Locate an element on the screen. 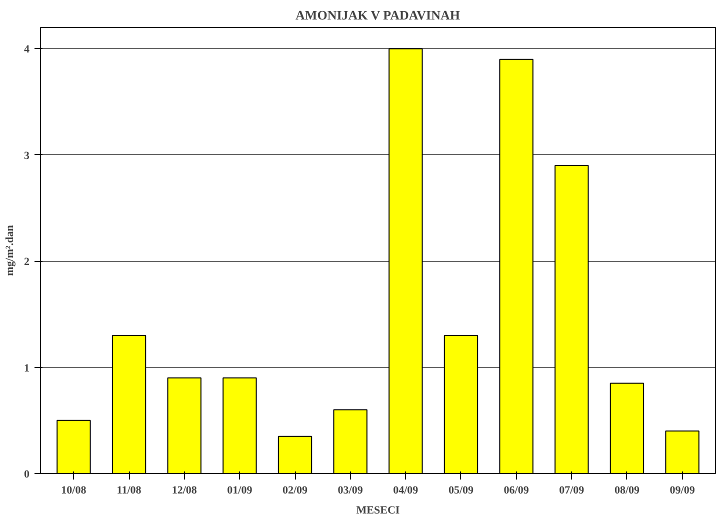  x-tick-label: 12/08 is located at coordinates (185, 490).